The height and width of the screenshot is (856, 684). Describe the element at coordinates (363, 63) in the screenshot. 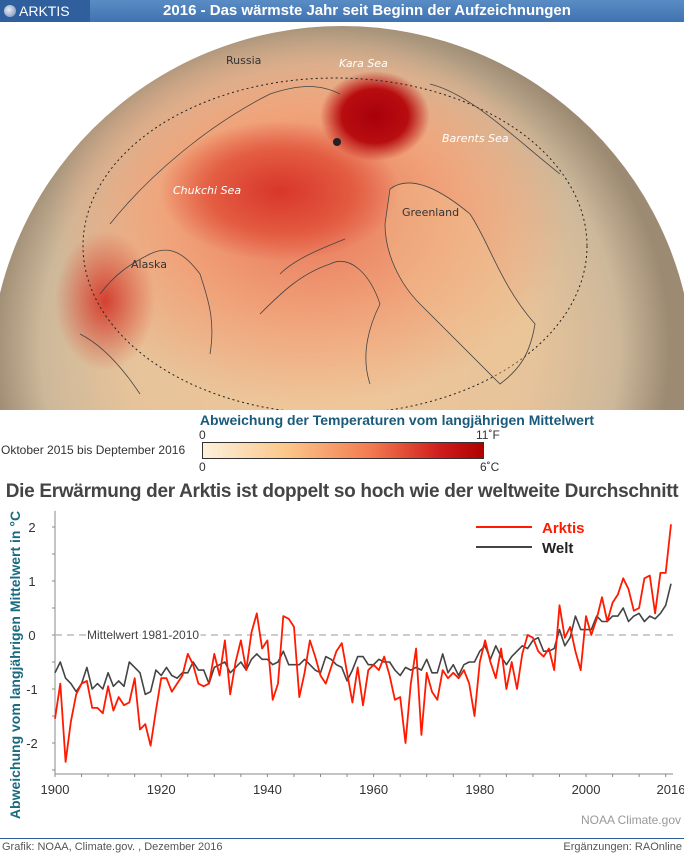

I see `label-kara-sea: Kara Sea` at that location.